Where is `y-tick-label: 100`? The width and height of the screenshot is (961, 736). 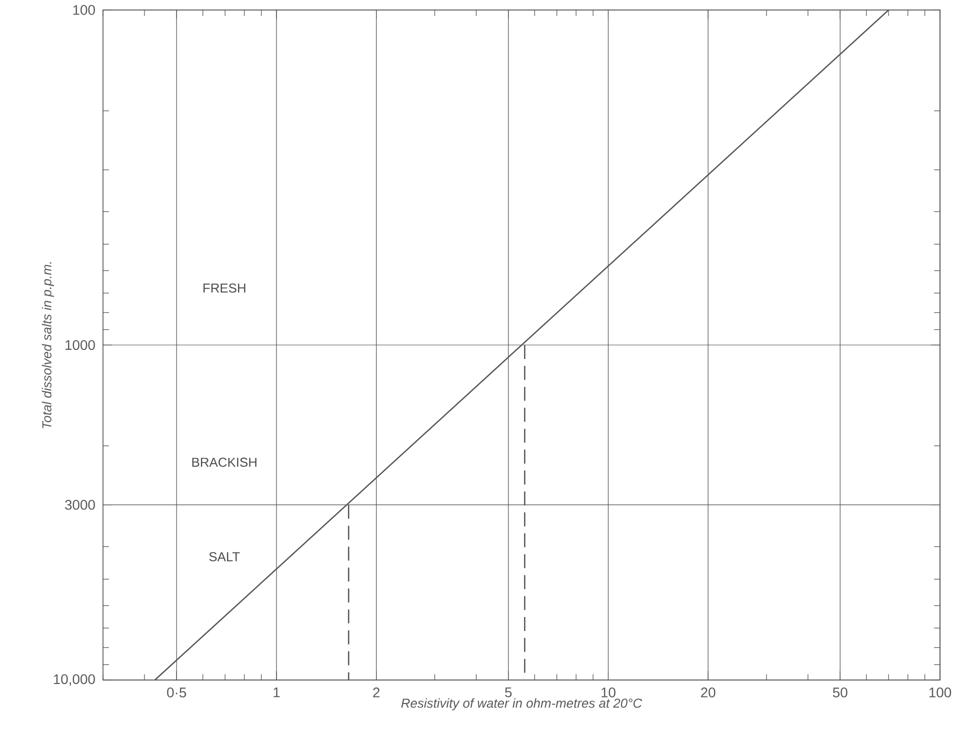 y-tick-label: 100 is located at coordinates (84, 10).